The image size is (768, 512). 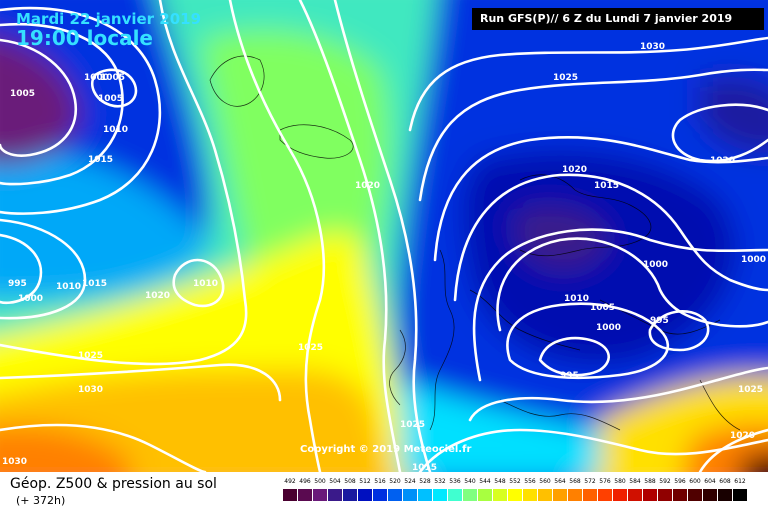 I want to click on legend-label: 516, so click(x=380, y=481).